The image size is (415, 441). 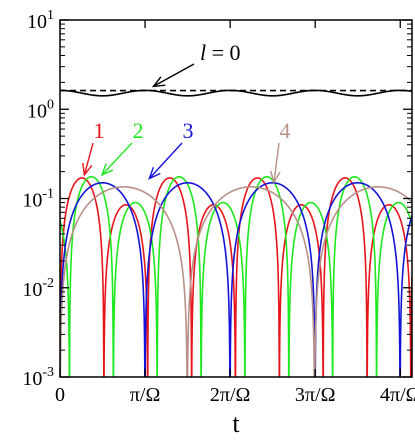 I want to click on x-tick-label: π/Ω, so click(x=145, y=395).